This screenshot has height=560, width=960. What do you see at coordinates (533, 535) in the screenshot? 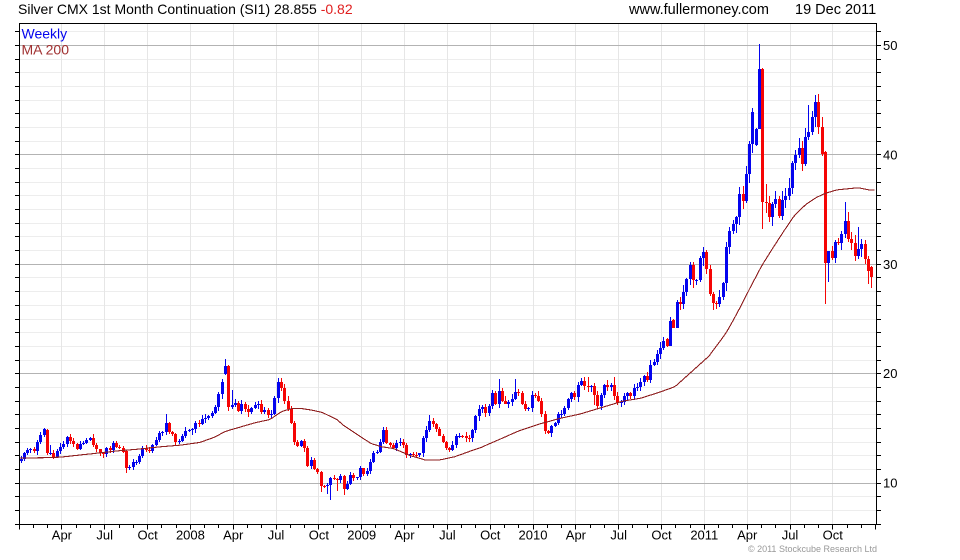
I see `svg-text: 2010` at bounding box center [533, 535].